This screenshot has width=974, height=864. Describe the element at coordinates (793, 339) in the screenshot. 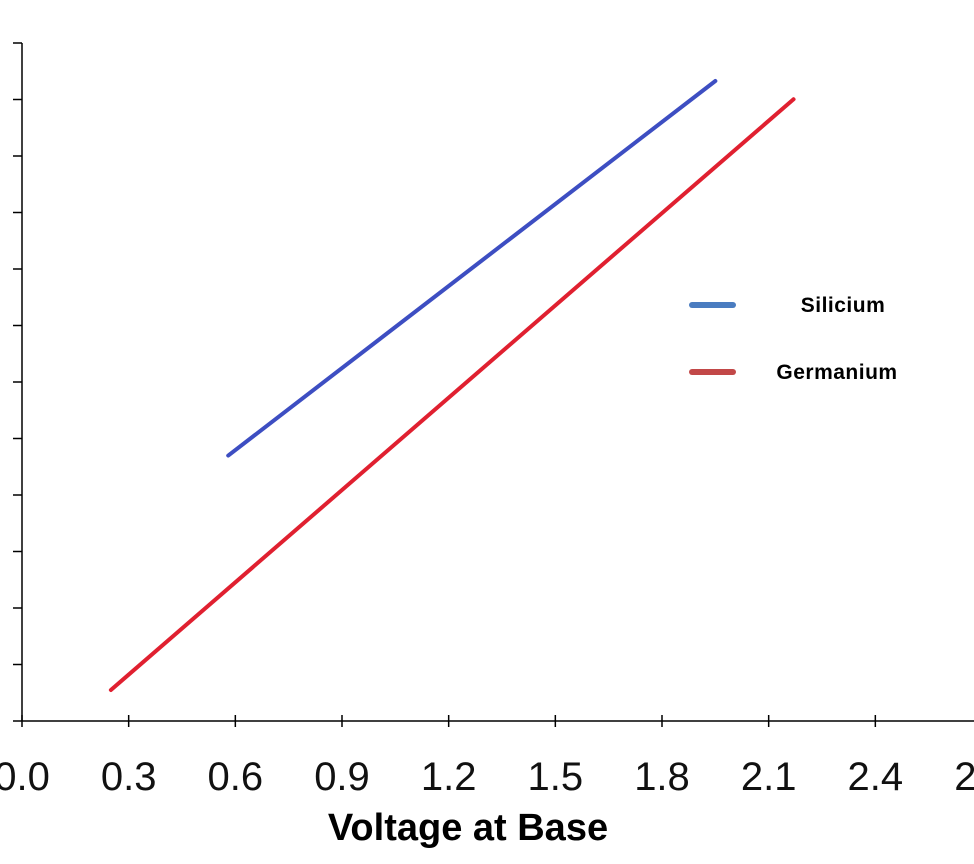

I see `legend: Silicium Germanium` at that location.